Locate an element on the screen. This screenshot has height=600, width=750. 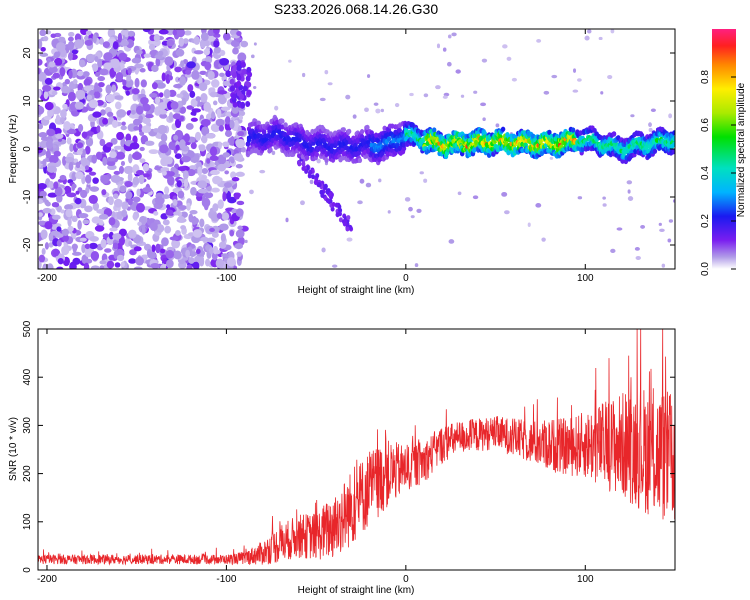
spectrogram-x-tick-label: 100 is located at coordinates (585, 278).